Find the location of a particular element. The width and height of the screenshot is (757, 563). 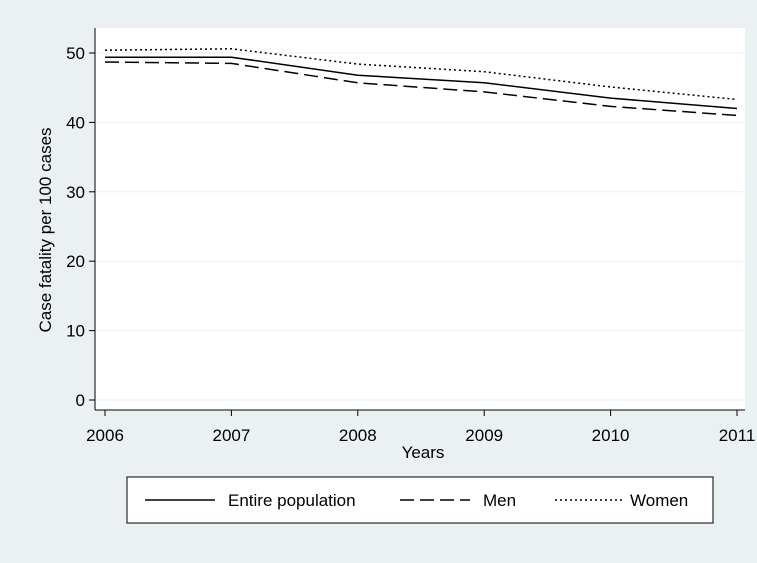

y-tick-label: 10 is located at coordinates (75, 331).